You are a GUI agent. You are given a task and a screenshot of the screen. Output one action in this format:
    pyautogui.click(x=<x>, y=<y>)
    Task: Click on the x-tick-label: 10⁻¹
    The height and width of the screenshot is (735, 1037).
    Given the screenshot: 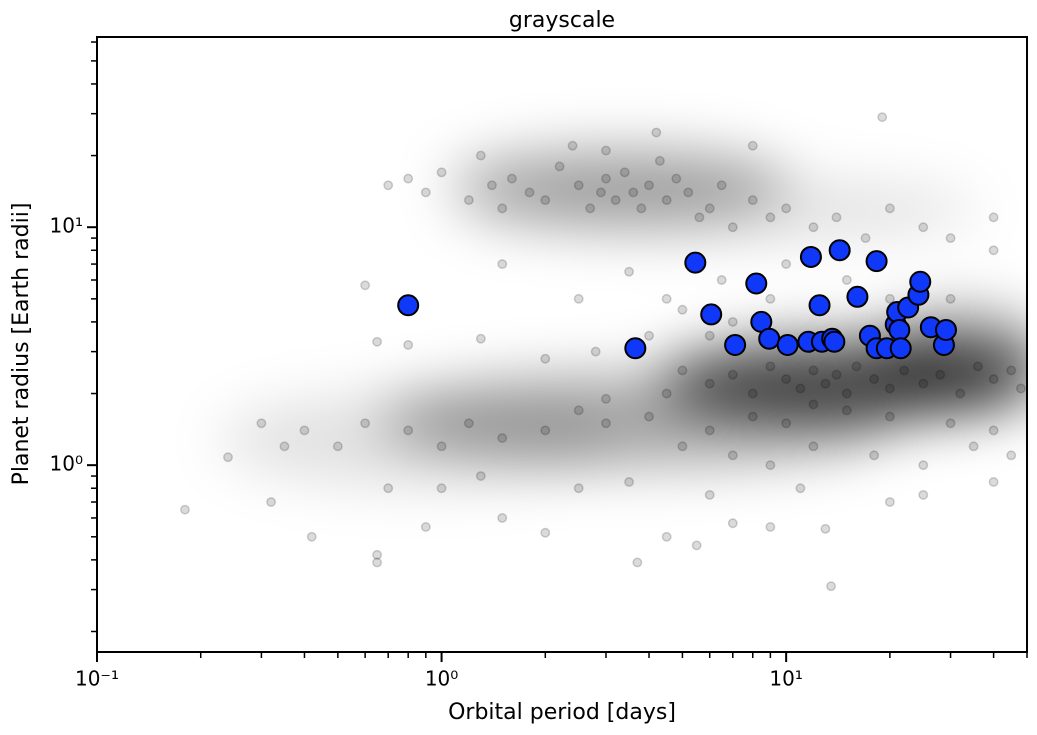 What is the action you would take?
    pyautogui.click(x=97, y=679)
    